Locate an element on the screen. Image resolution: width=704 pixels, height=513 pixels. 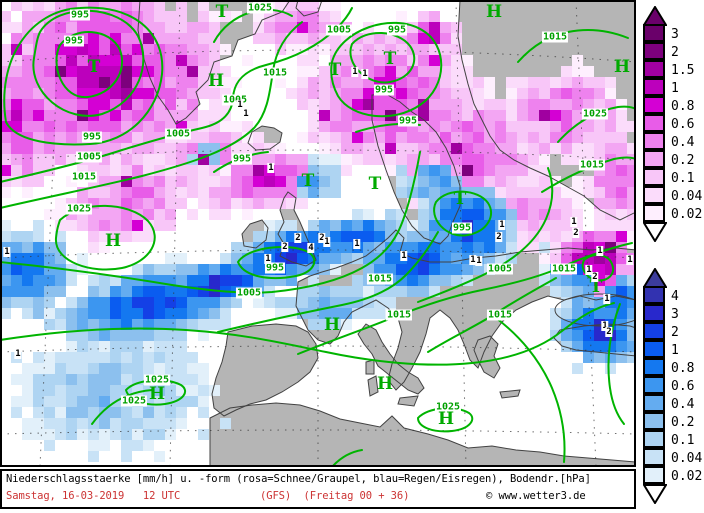
snow-scale-legend: 3 2 1.5 1 0.8 0.6 0.4 0.2 0.1 0.04 0.02 is located at coordinates (673, 124).